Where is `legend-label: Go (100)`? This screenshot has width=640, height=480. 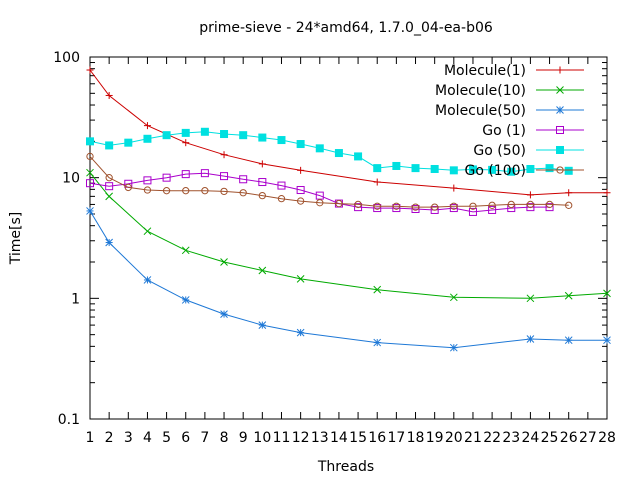 legend-label: Go (100) is located at coordinates (495, 171).